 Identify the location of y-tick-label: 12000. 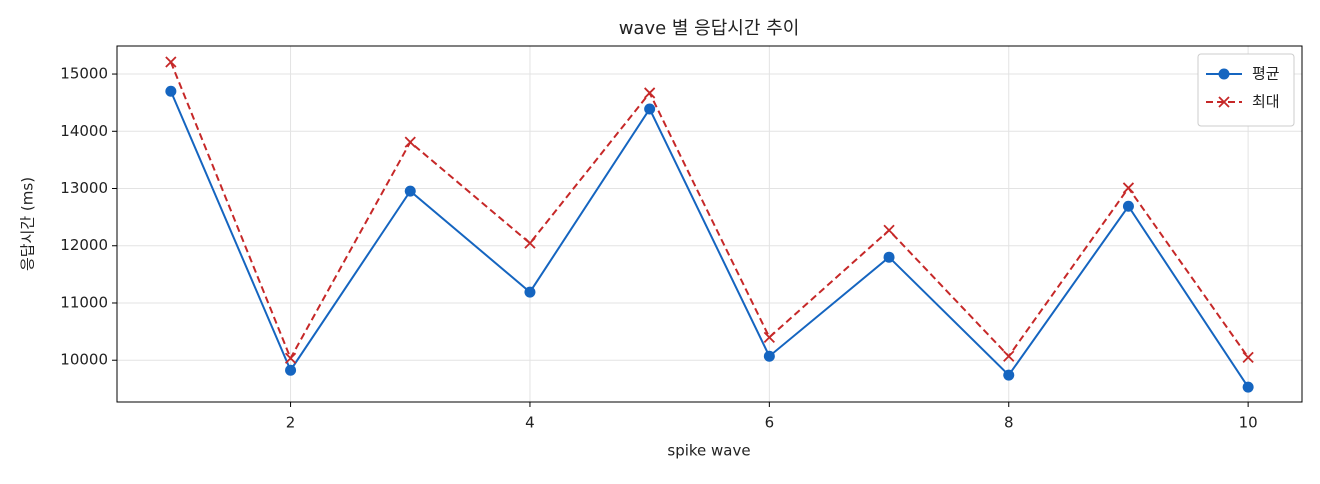
(84, 245).